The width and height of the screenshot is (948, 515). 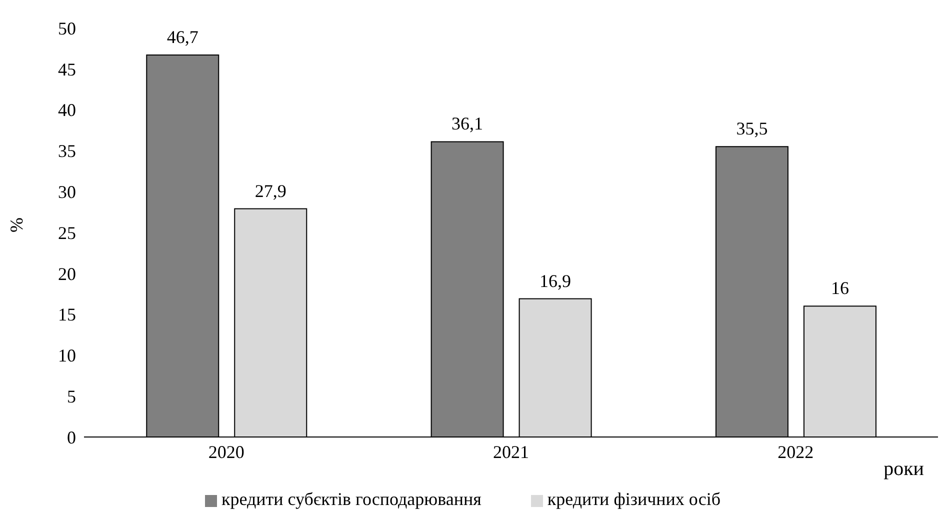 I want to click on y-tick-label: 25, so click(x=67, y=232).